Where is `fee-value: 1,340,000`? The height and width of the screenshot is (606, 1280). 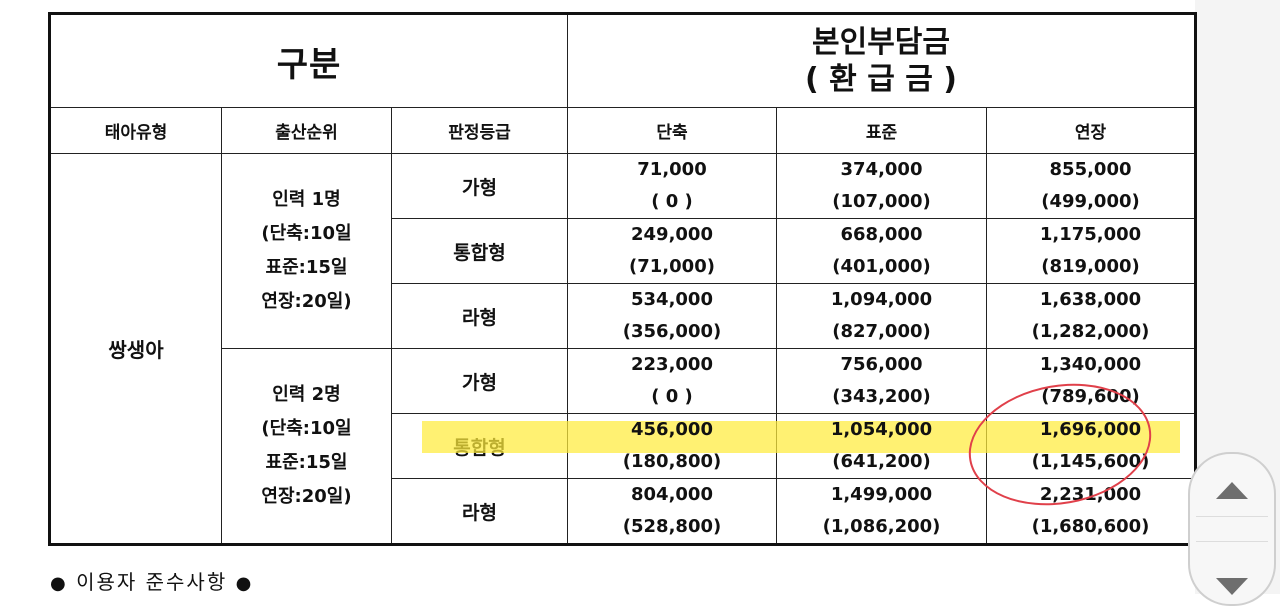 fee-value: 1,340,000 is located at coordinates (1090, 364).